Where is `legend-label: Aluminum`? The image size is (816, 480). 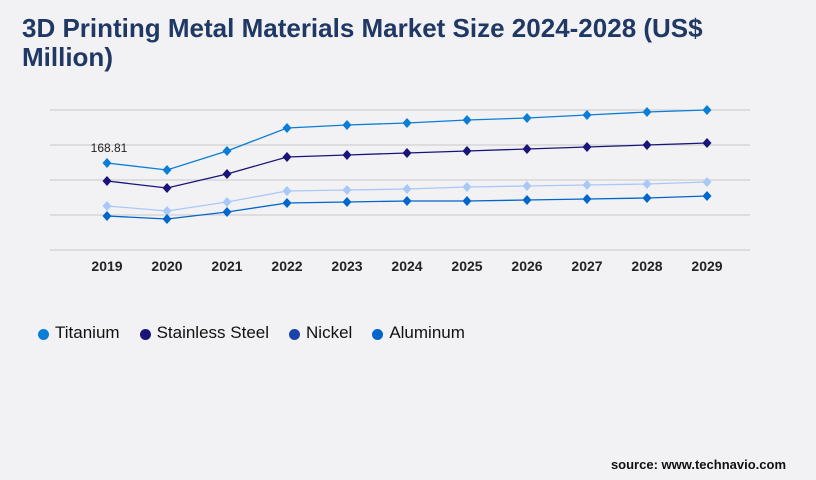 legend-label: Aluminum is located at coordinates (427, 332).